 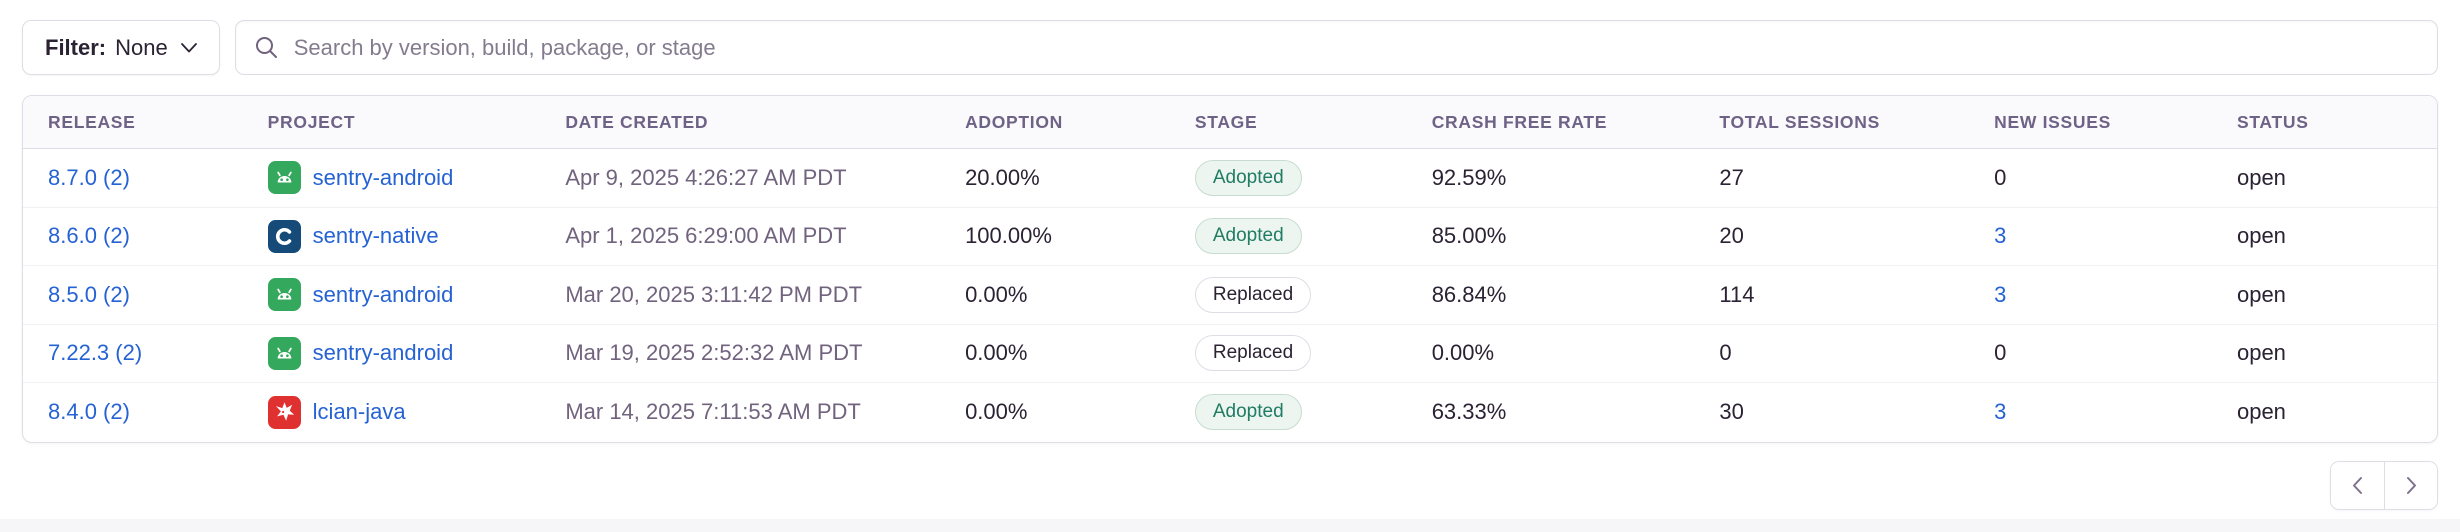 I want to click on chevron-left-icon, so click(x=2357, y=485).